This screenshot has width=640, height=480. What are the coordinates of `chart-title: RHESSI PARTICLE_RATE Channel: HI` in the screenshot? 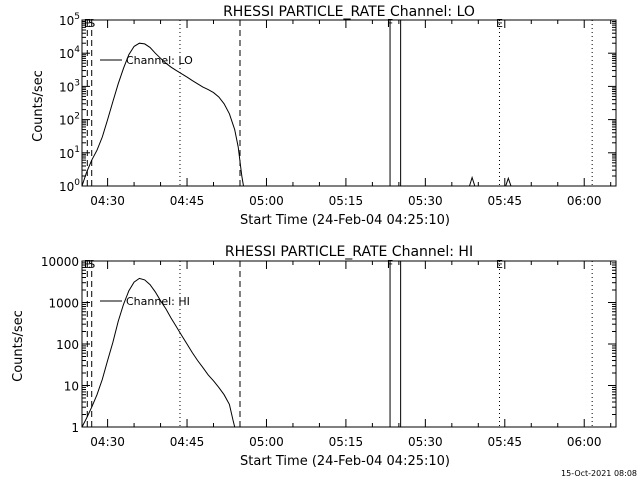 It's located at (349, 252).